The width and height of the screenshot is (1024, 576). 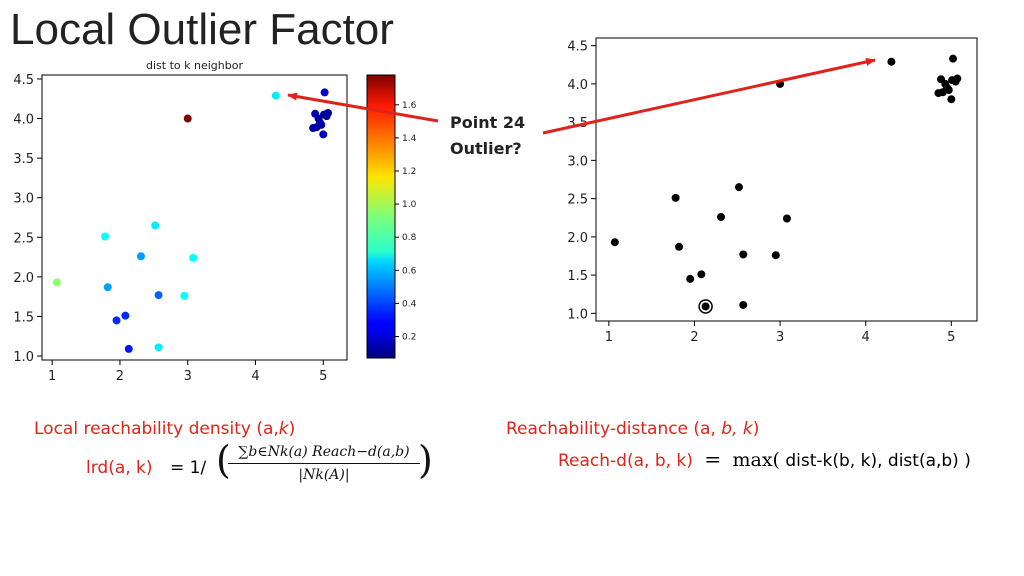 I want to click on colorbar-tick-label: 1.0, so click(x=409, y=205).